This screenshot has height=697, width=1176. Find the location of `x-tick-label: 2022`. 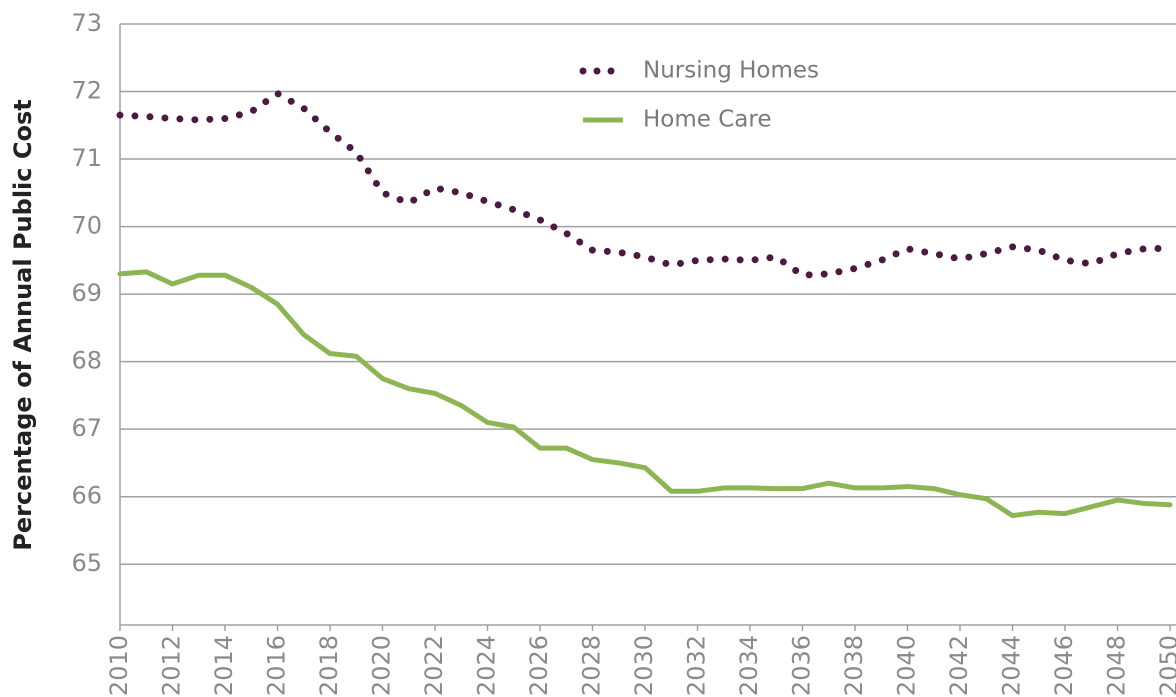

x-tick-label: 2022 is located at coordinates (434, 665).